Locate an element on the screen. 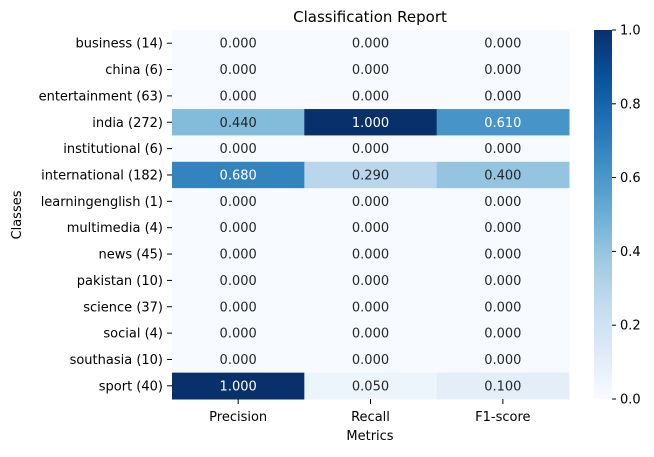 This screenshot has width=654, height=457. row-label: business (14) is located at coordinates (119, 44).